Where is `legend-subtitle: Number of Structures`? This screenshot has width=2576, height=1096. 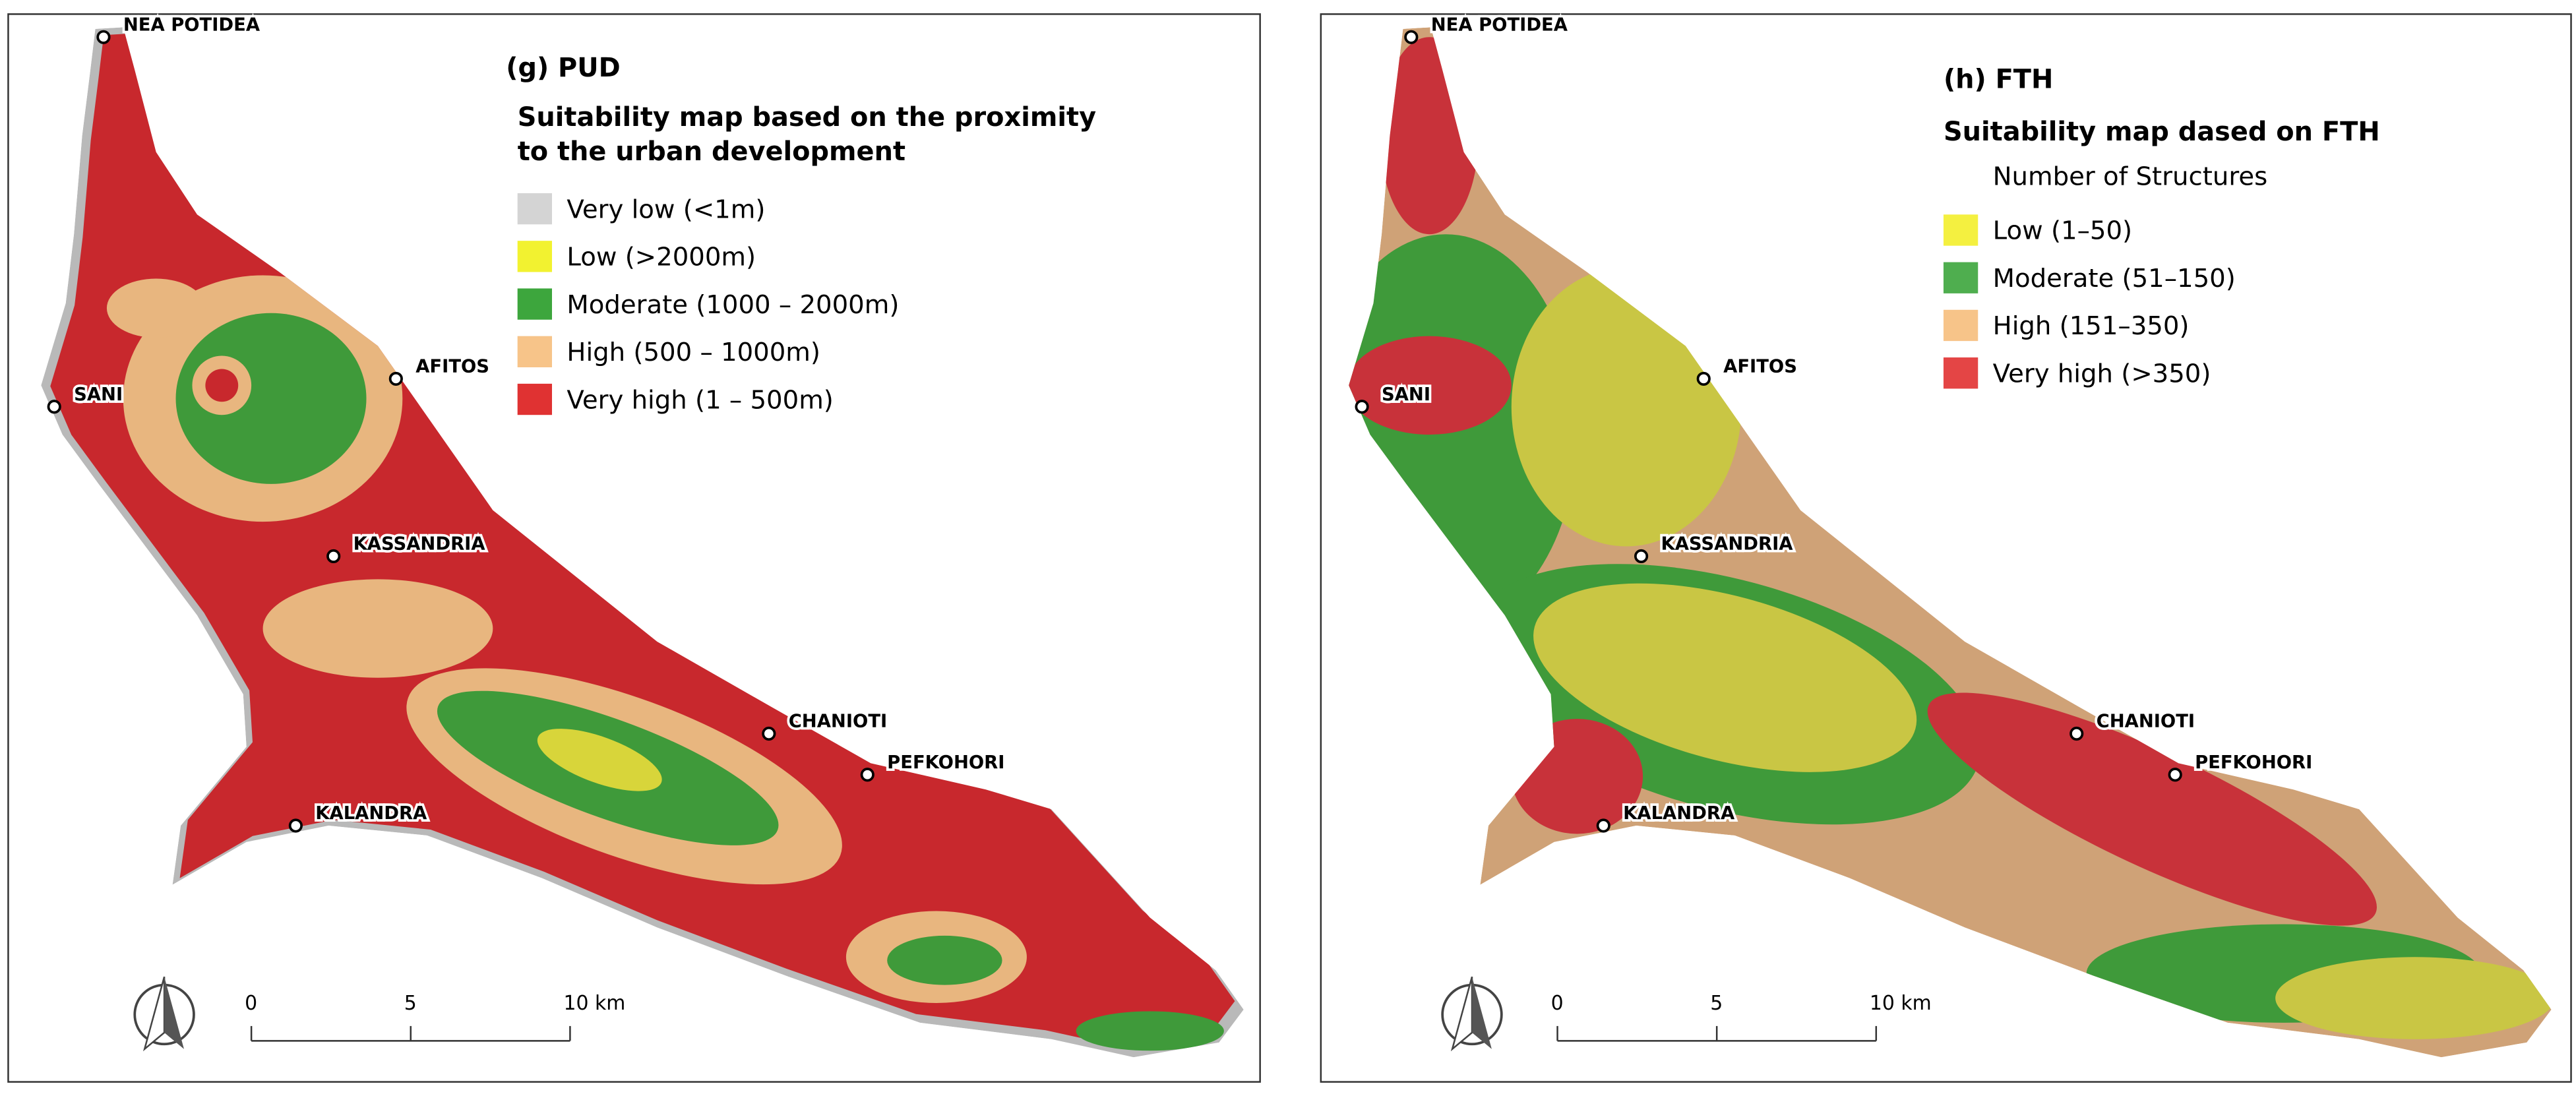 legend-subtitle: Number of Structures is located at coordinates (2130, 176).